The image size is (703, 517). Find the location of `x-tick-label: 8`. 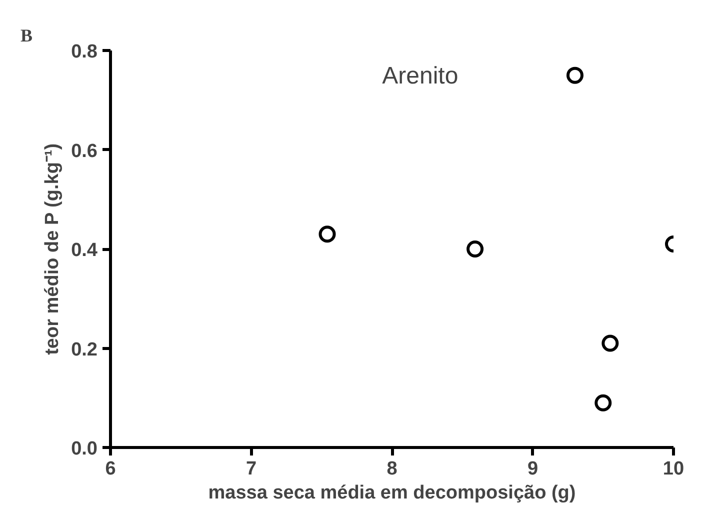

x-tick-label: 8 is located at coordinates (392, 469).